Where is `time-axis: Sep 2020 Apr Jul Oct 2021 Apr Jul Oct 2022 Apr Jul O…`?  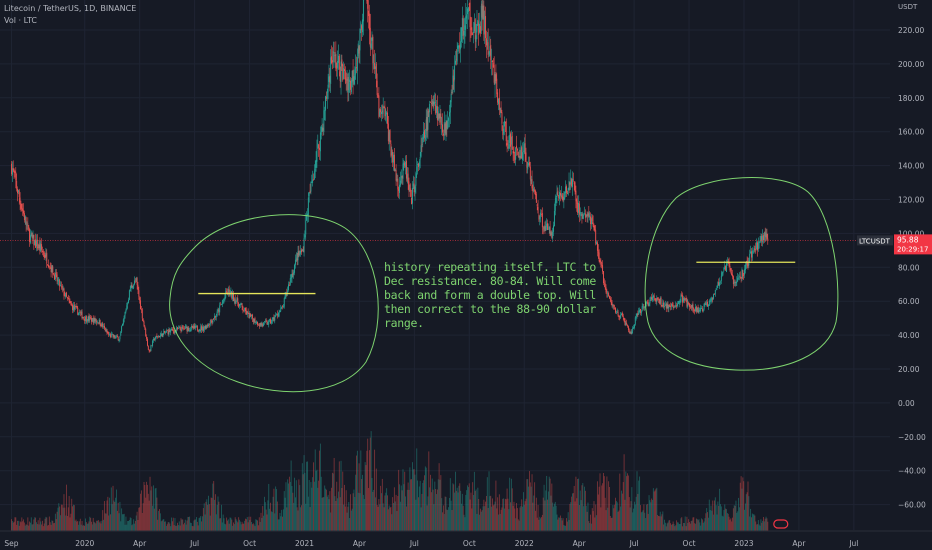
time-axis: Sep 2020 Apr Jul Oct 2021 Apr Jul Oct 2022 Apr Jul O… is located at coordinates (466, 539).